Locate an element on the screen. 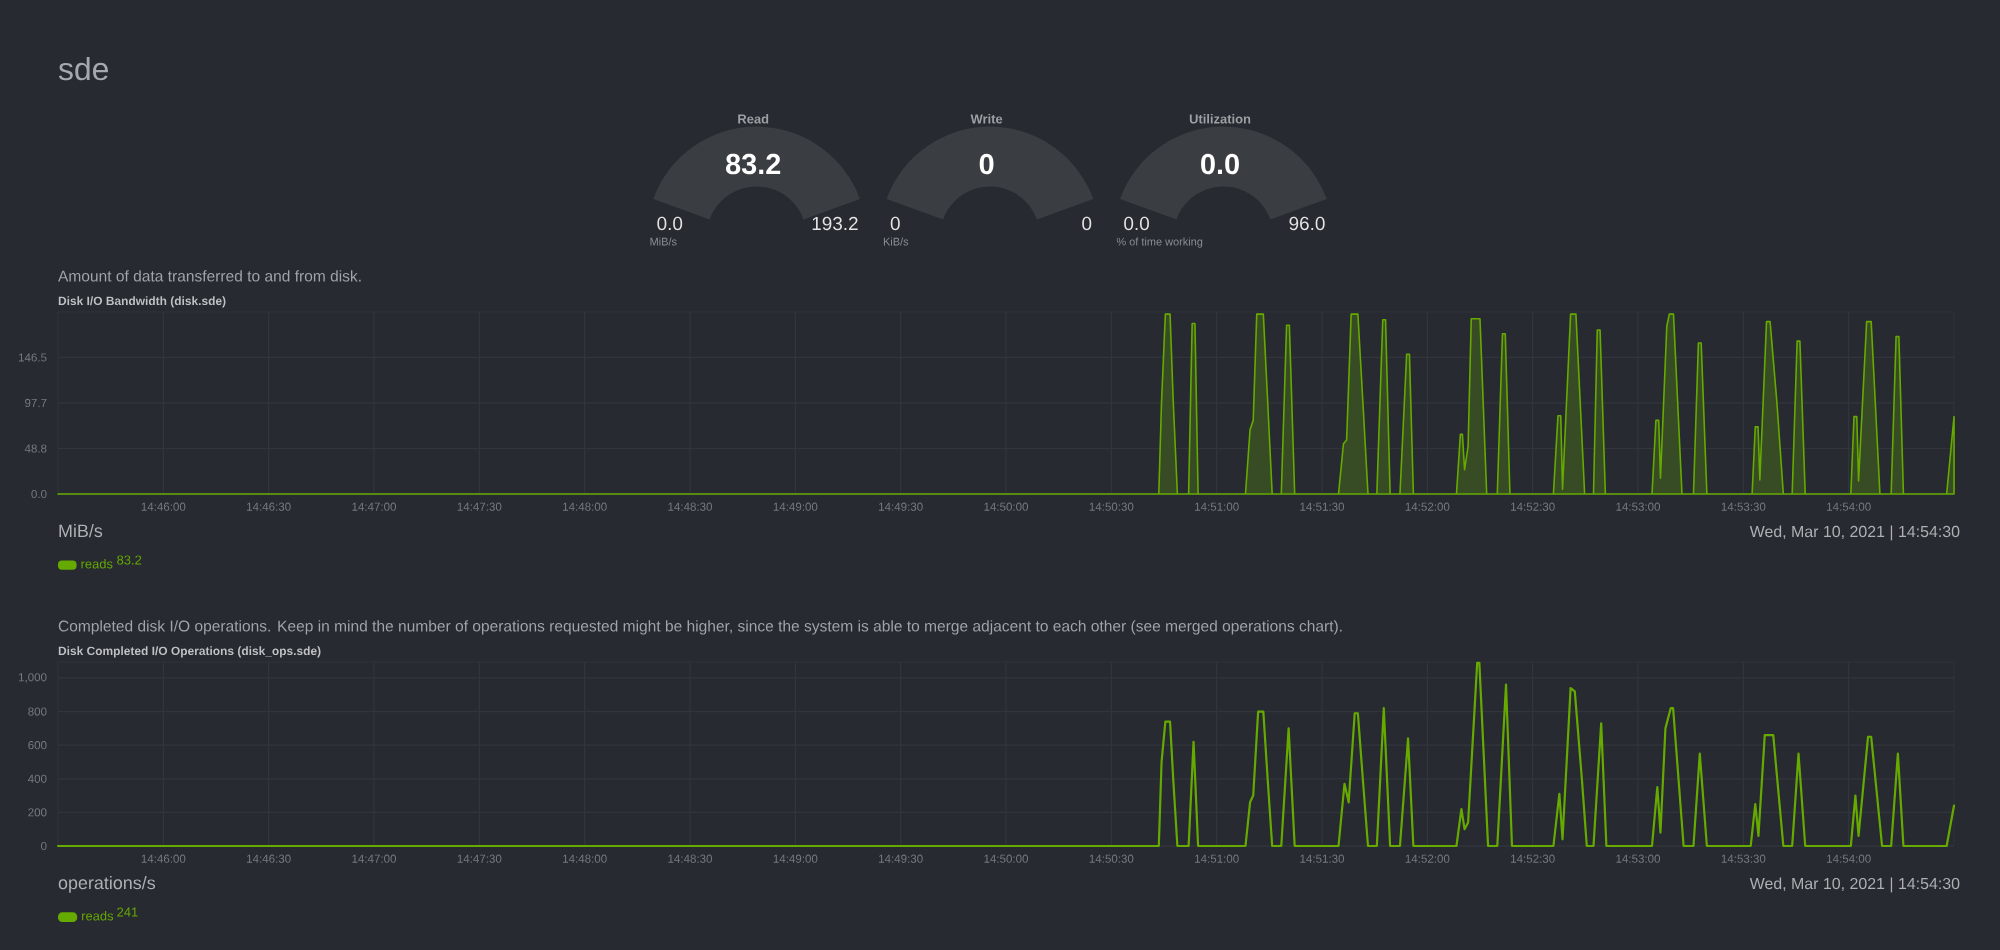  text: 83.2 is located at coordinates (753, 164).